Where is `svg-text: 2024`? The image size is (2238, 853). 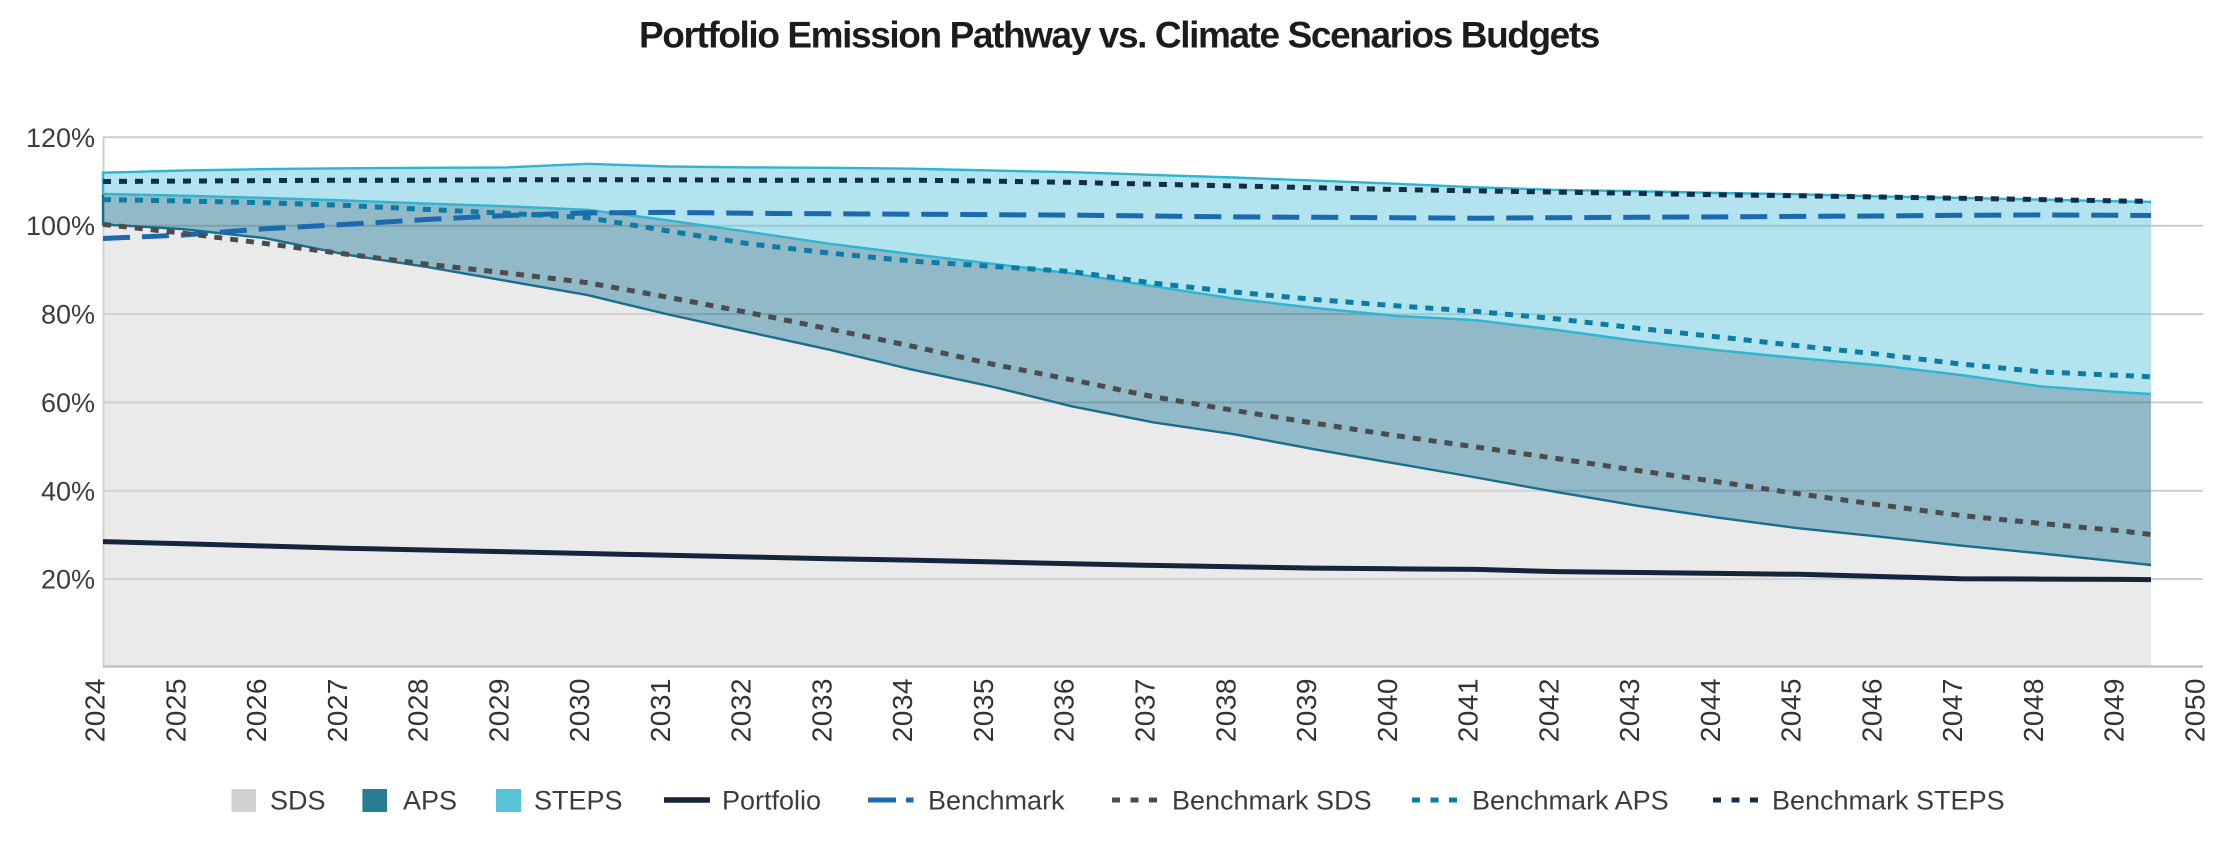
svg-text: 2024 is located at coordinates (95, 710).